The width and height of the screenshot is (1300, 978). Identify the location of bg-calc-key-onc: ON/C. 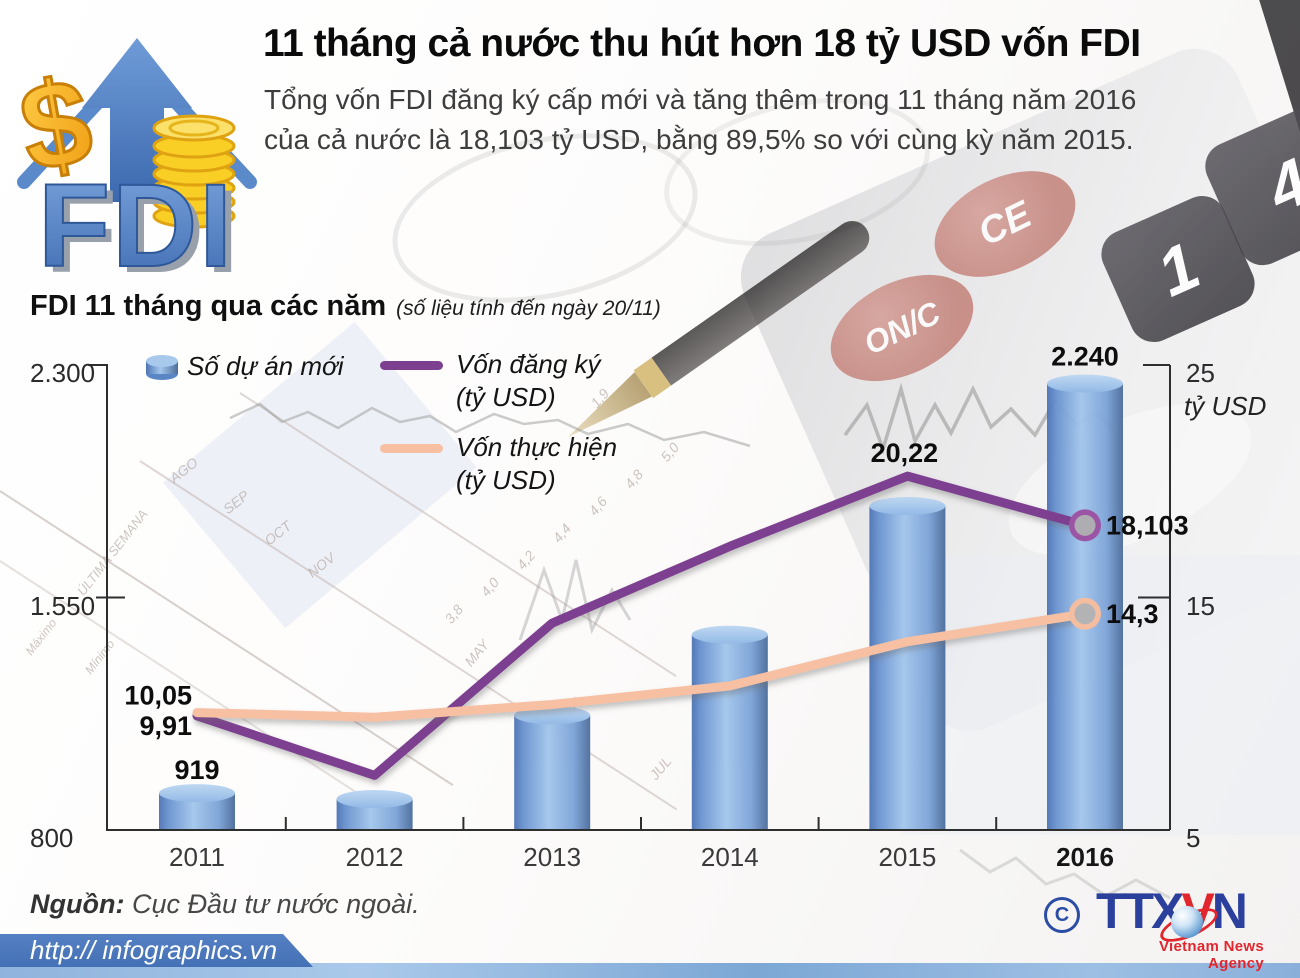
(902, 328).